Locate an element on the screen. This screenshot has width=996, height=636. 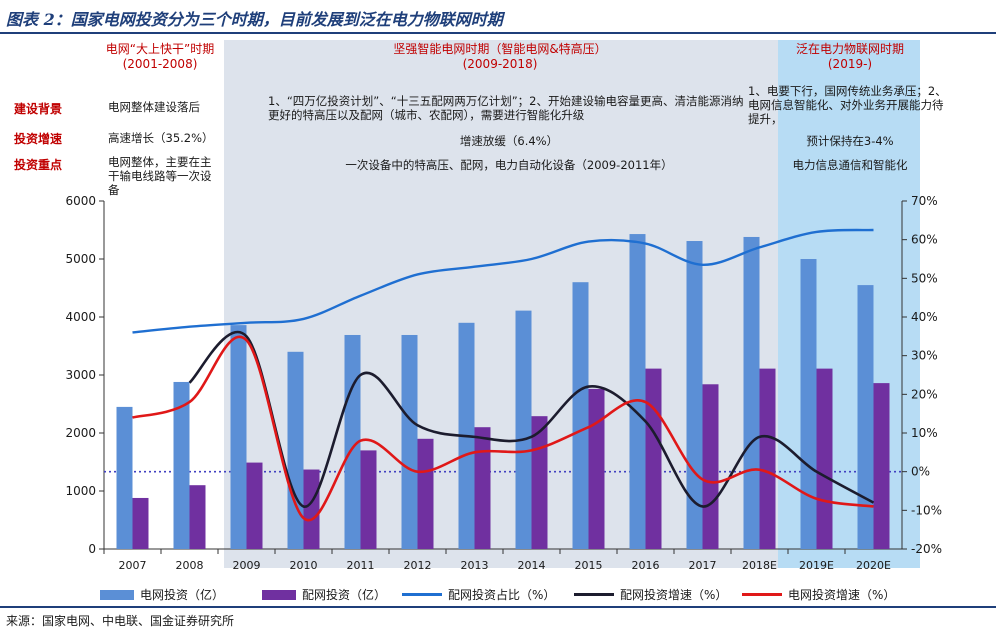
legend-swatch-grid-growth is located at coordinates (762, 594).